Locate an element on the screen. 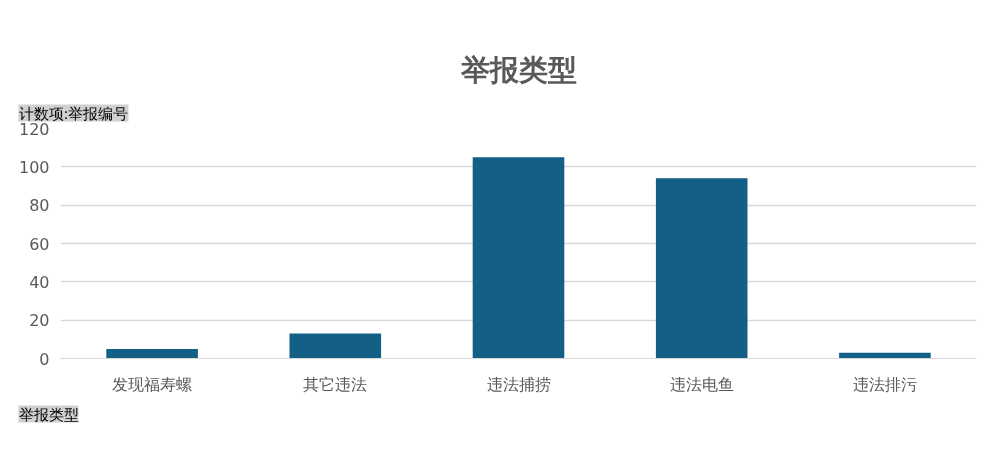 This screenshot has width=1002, height=452. x-tick-label: 发现福寿螺 is located at coordinates (152, 384).